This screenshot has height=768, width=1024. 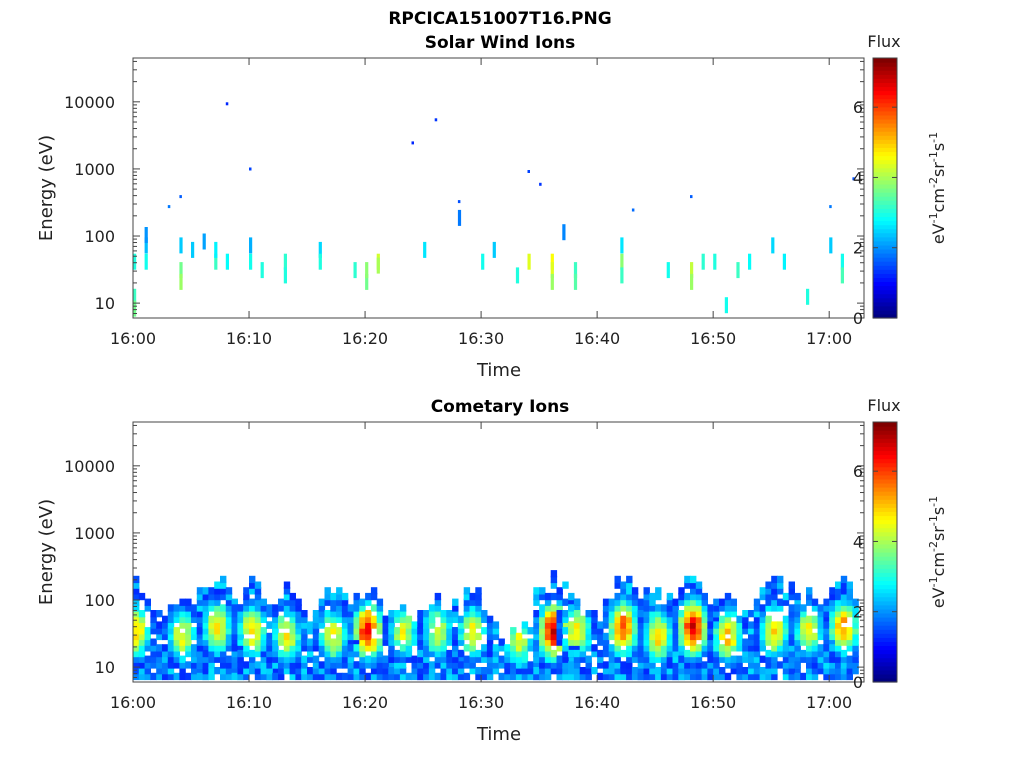 What do you see at coordinates (858, 177) in the screenshot?
I see `colorbar-tick-label: 4` at bounding box center [858, 177].